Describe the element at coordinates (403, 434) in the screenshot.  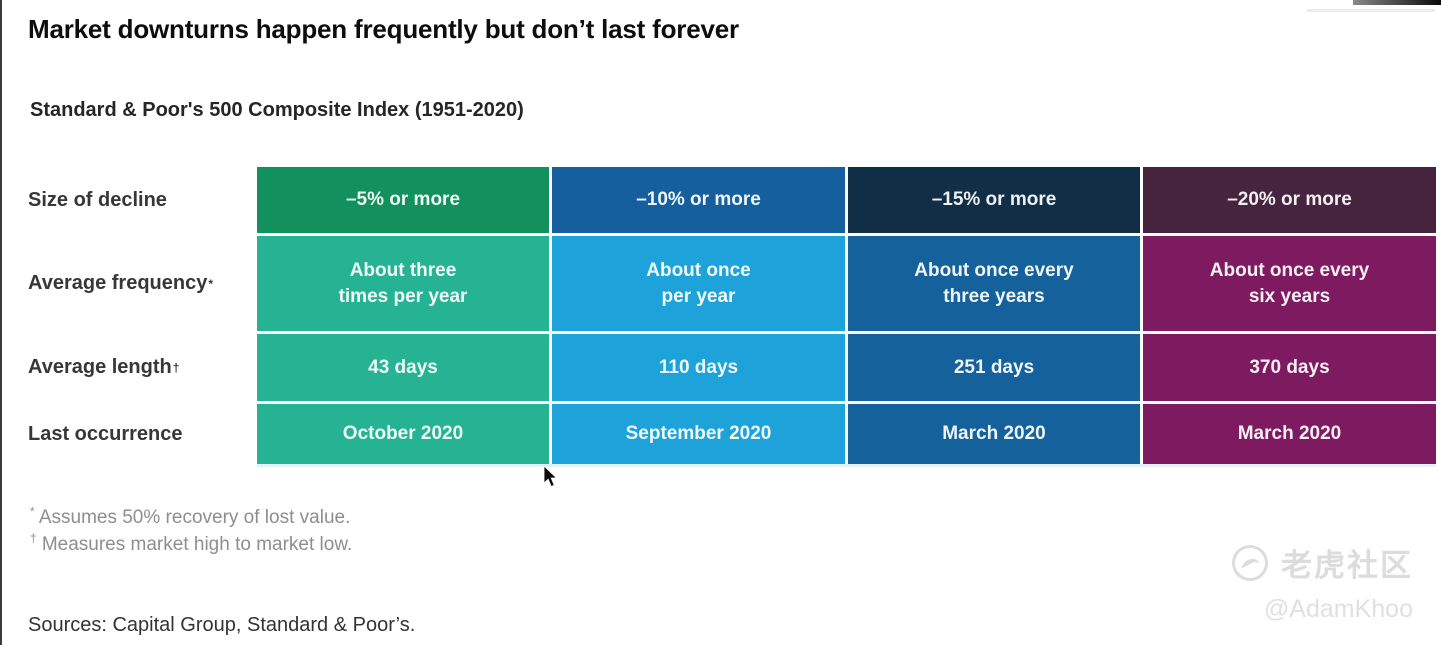
I see `cell-occurrence-col1: October 2020` at that location.